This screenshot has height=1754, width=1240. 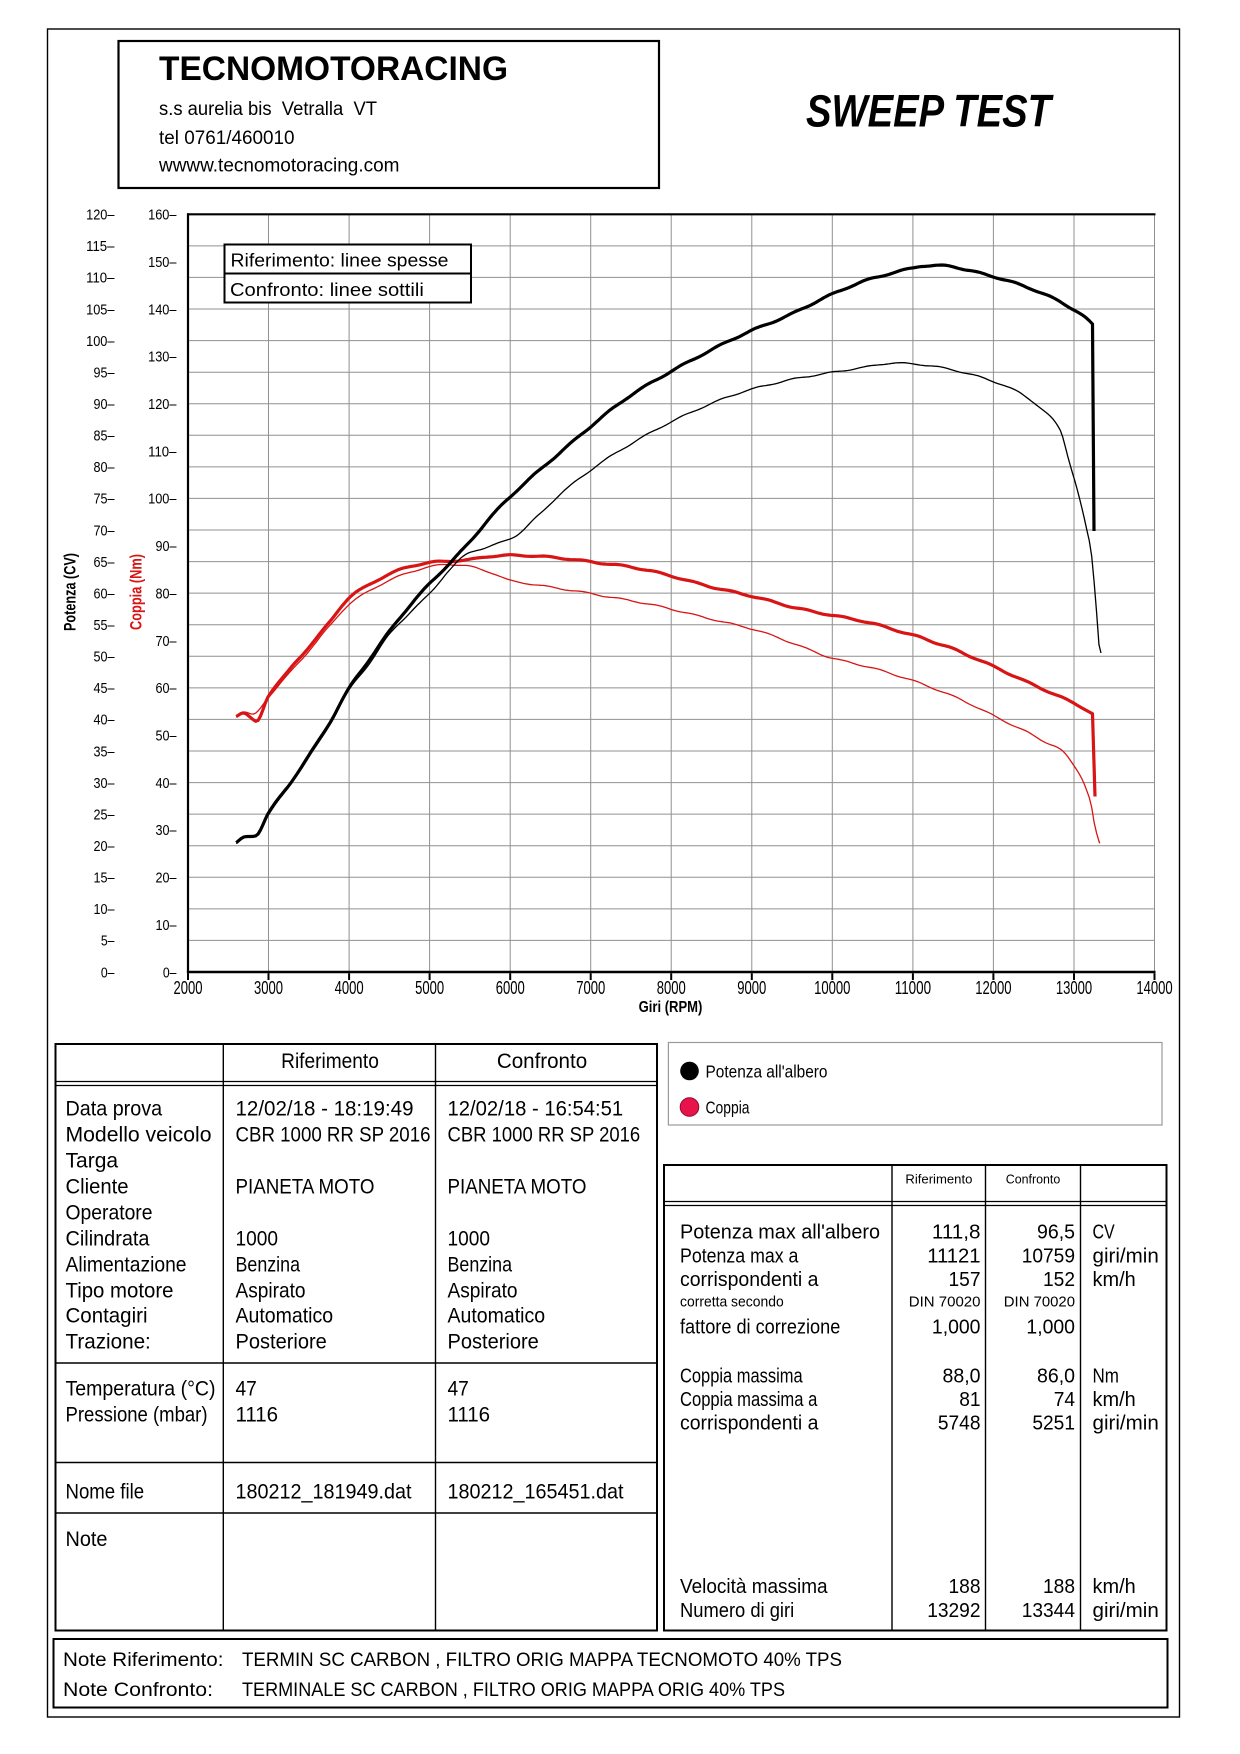 I want to click on svg-text: 12/02/18 - 18:19:49, so click(x=325, y=1109).